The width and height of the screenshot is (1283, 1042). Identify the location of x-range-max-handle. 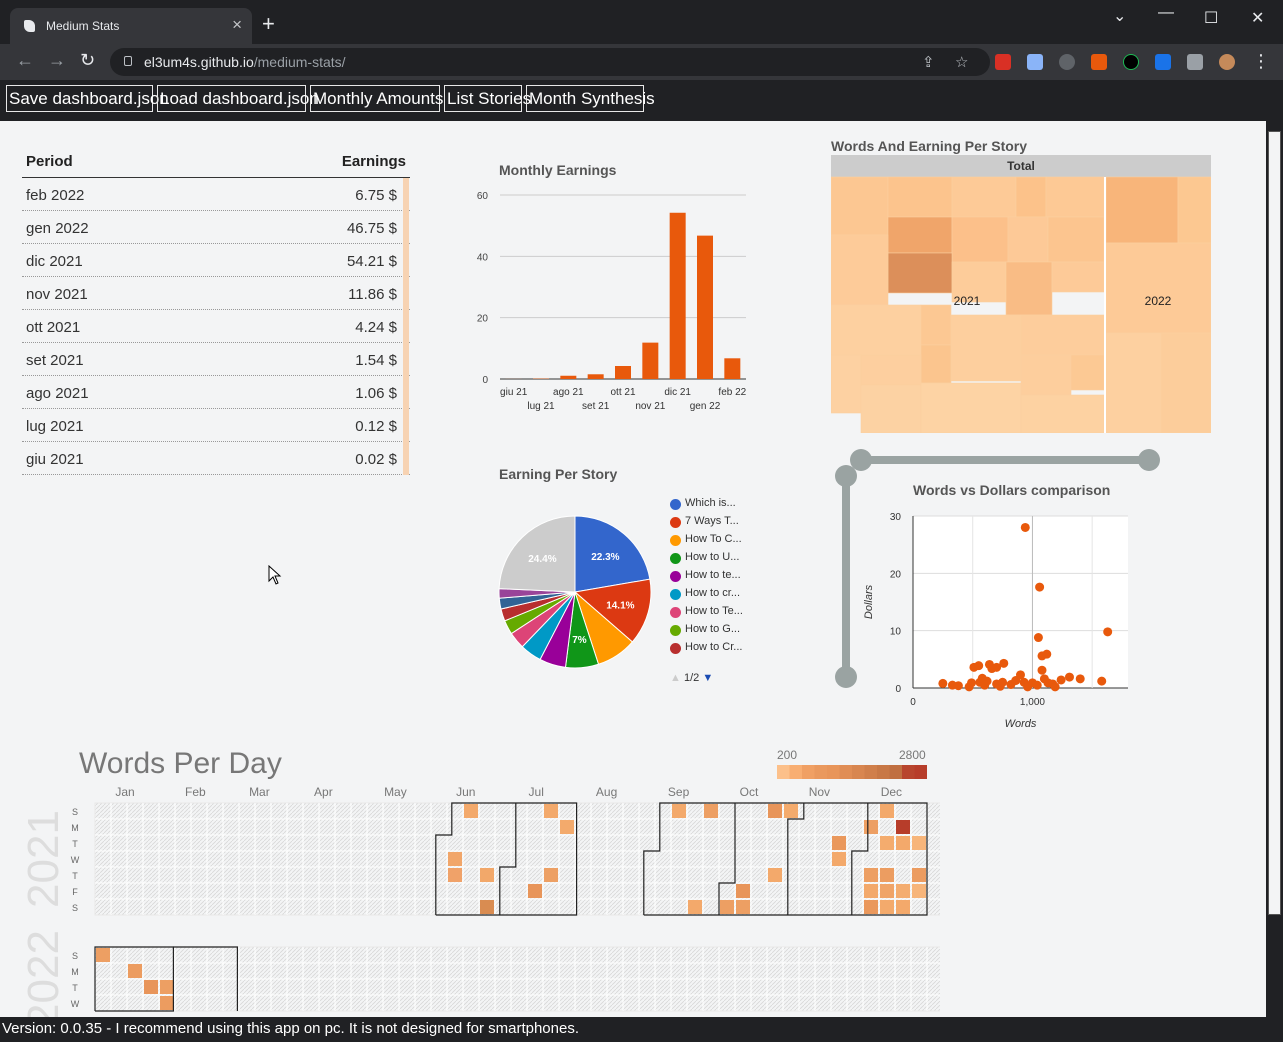
(1149, 460).